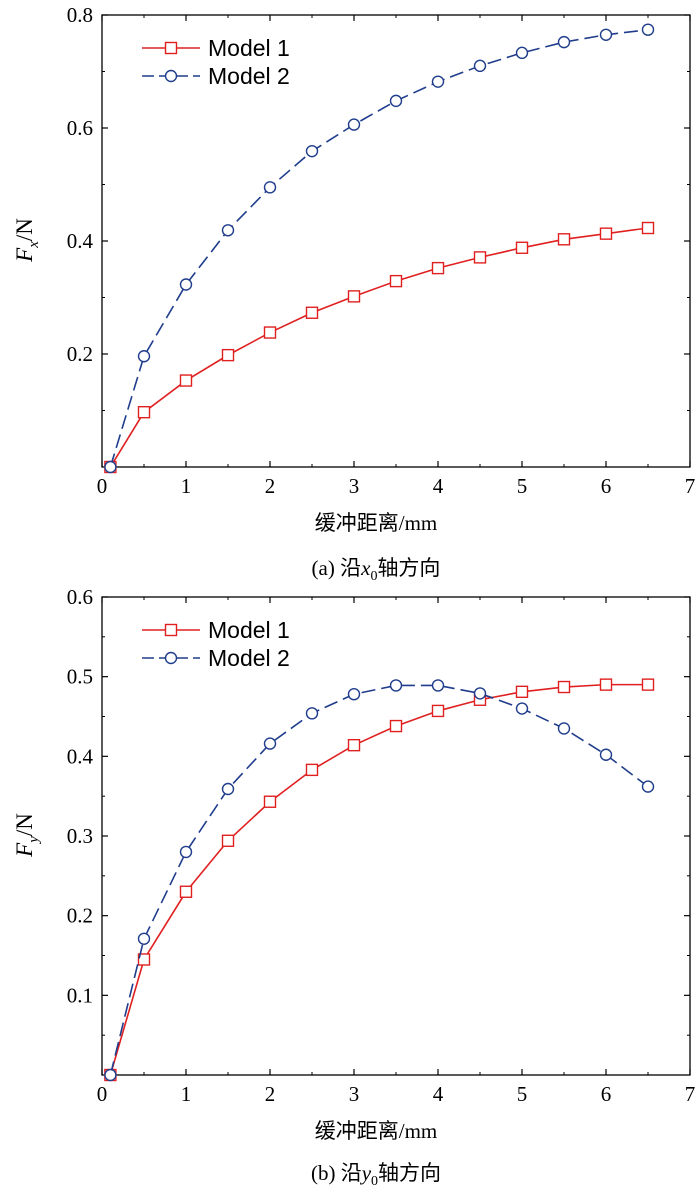 This screenshot has height=1200, width=700. What do you see at coordinates (337, 568) in the screenshot?
I see `caption-prefix: (a) 沿` at bounding box center [337, 568].